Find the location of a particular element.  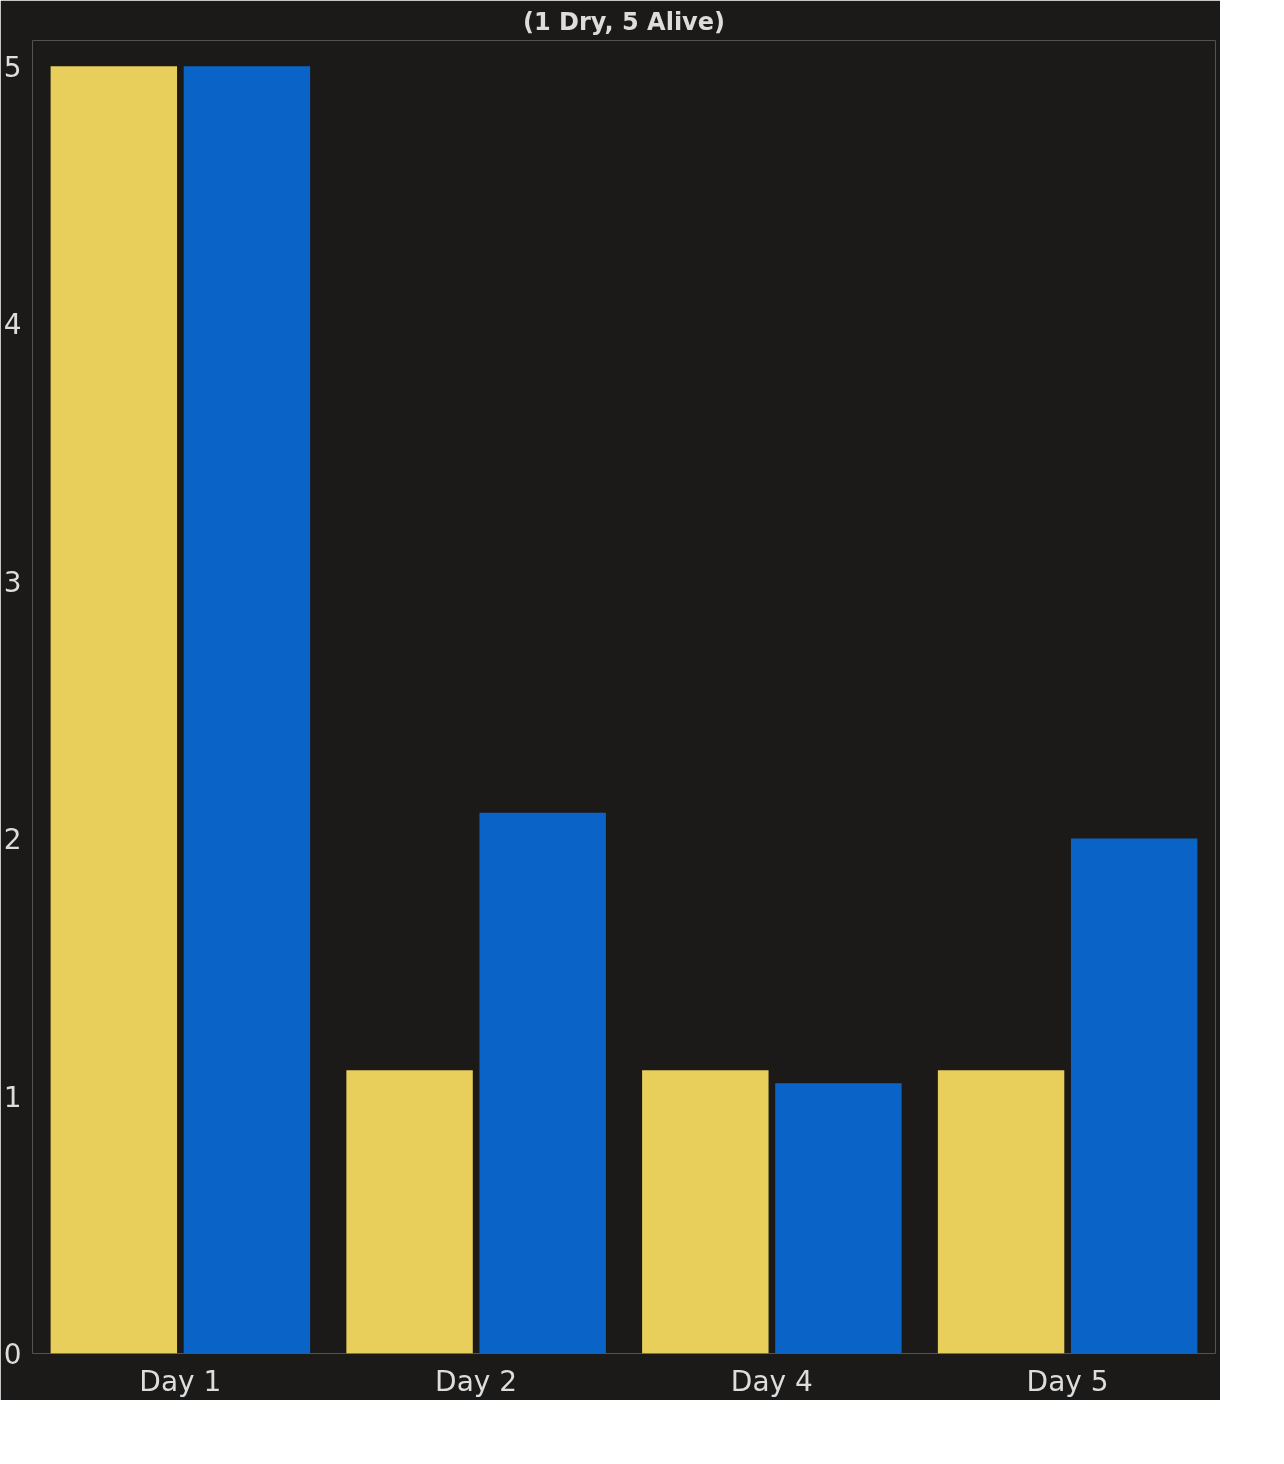

chart-title: (1 Dry, 5 Alive) is located at coordinates (624, 21).